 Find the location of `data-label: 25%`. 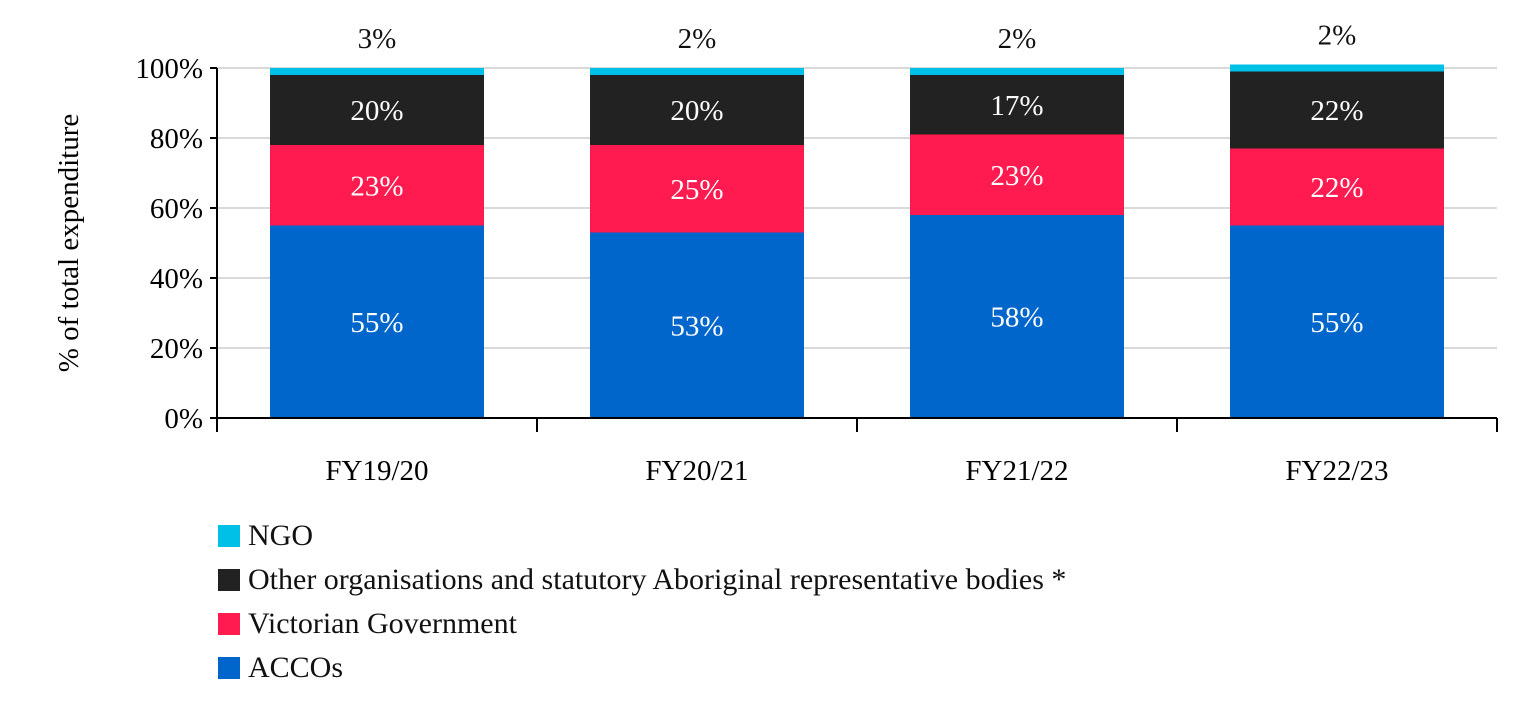

data-label: 25% is located at coordinates (696, 190).